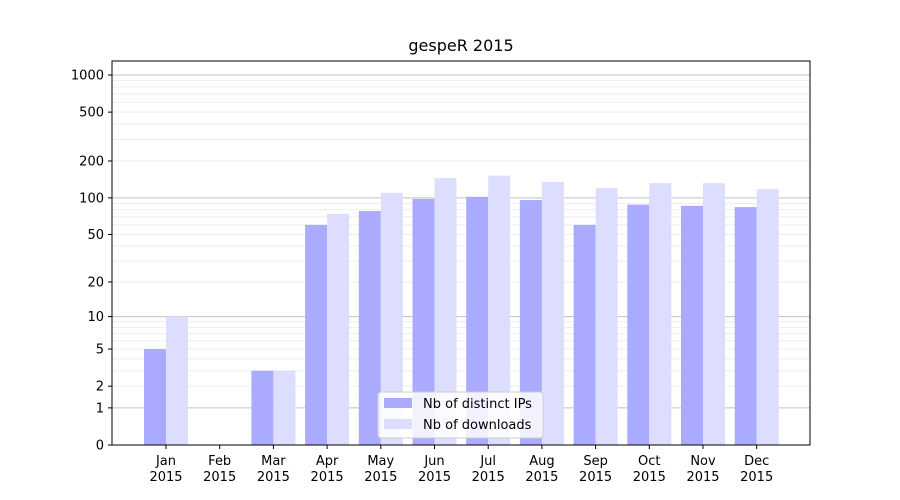 The width and height of the screenshot is (900, 500). What do you see at coordinates (595, 469) in the screenshot?
I see `x-tick-label: Sep 2015` at bounding box center [595, 469].